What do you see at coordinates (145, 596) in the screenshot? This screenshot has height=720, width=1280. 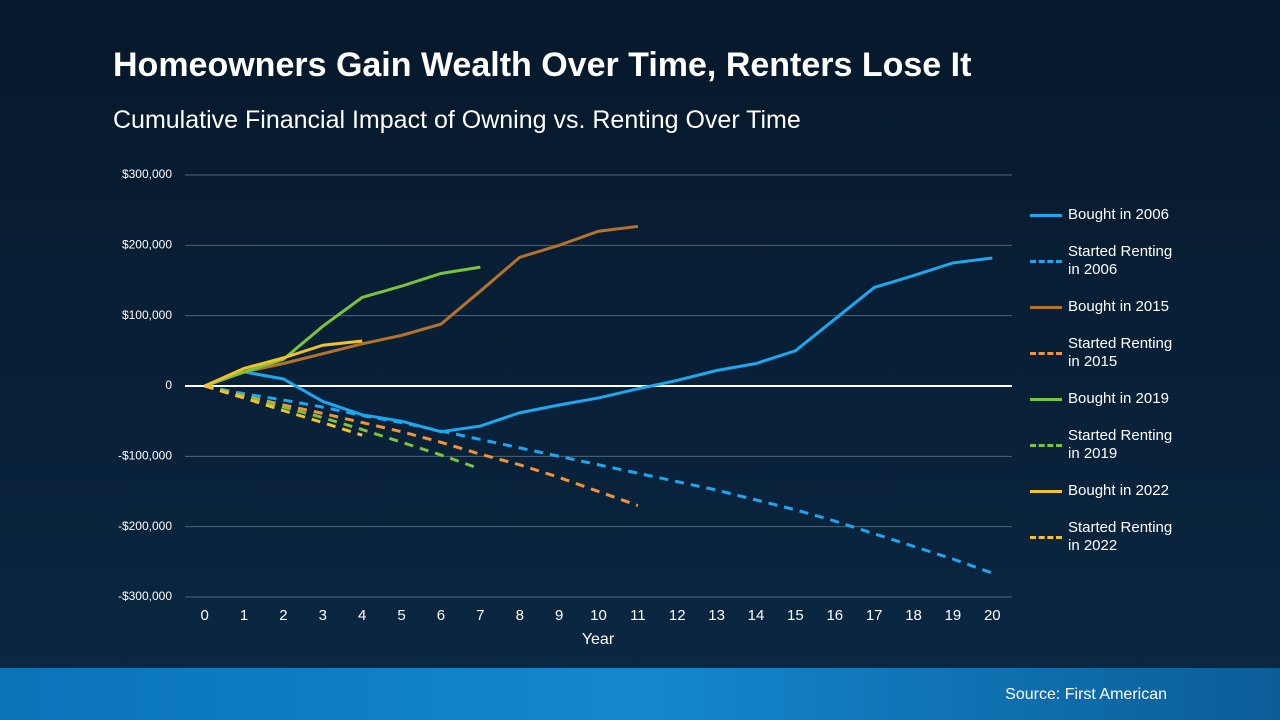 I see `y-tick-label: -$300,000` at bounding box center [145, 596].